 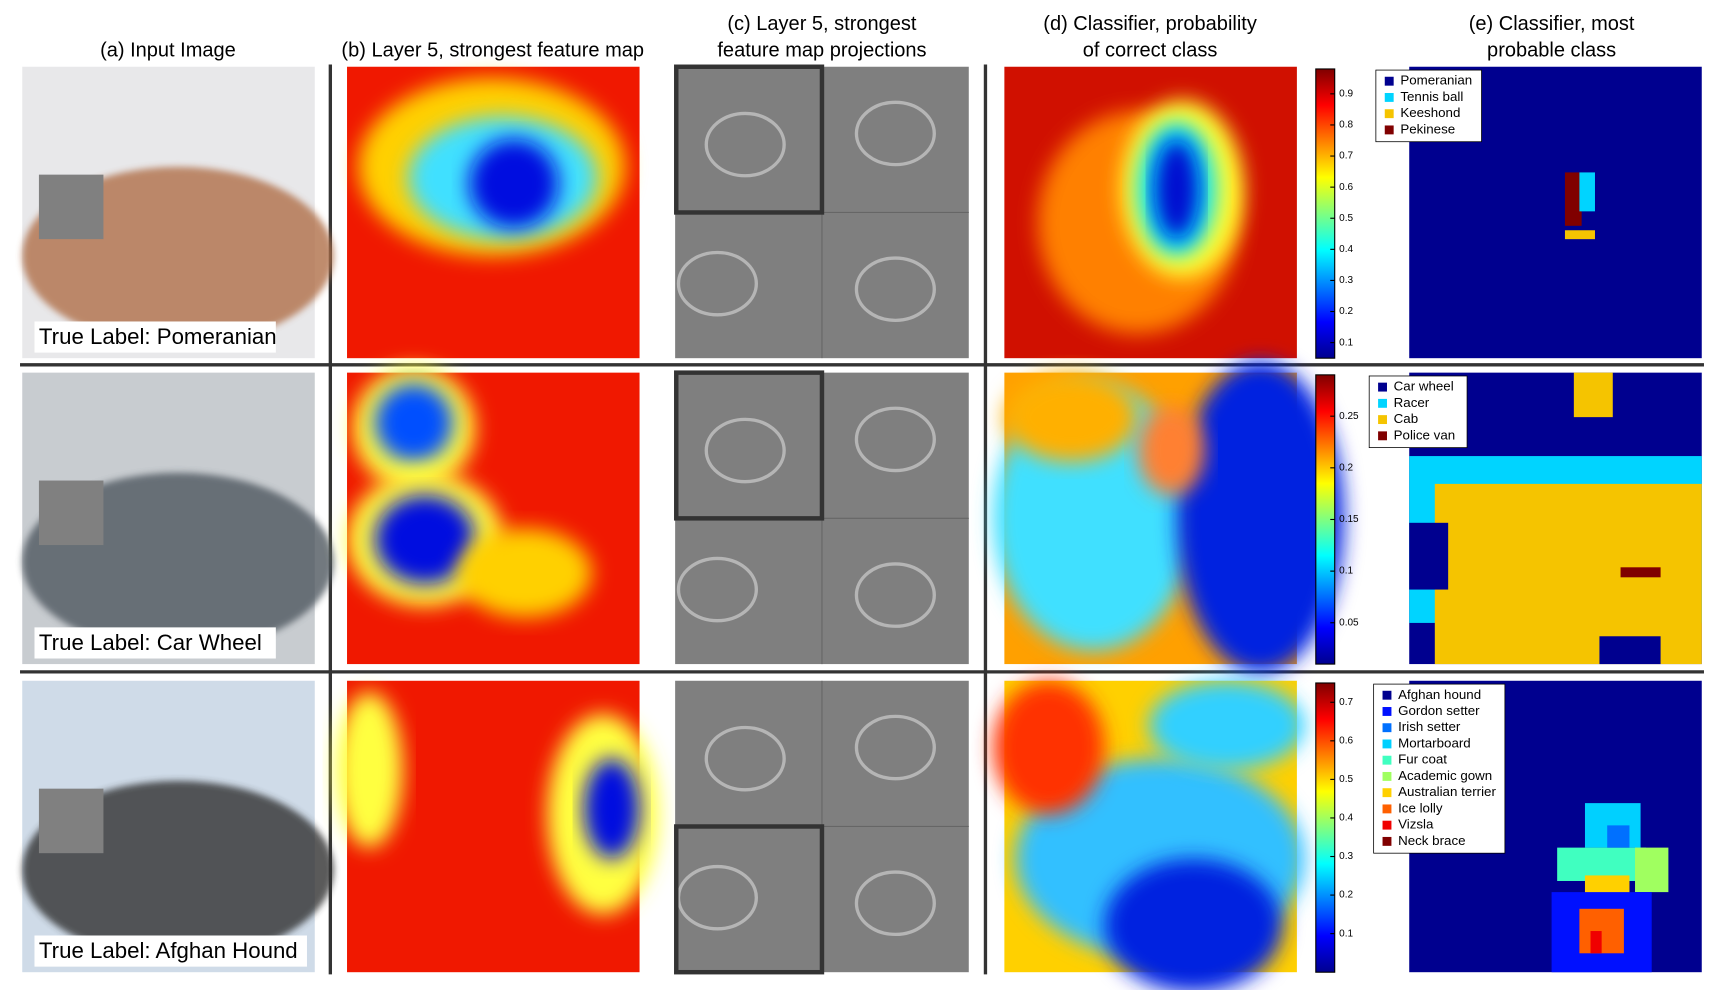 I want to click on legend-box, so click(x=1439, y=768).